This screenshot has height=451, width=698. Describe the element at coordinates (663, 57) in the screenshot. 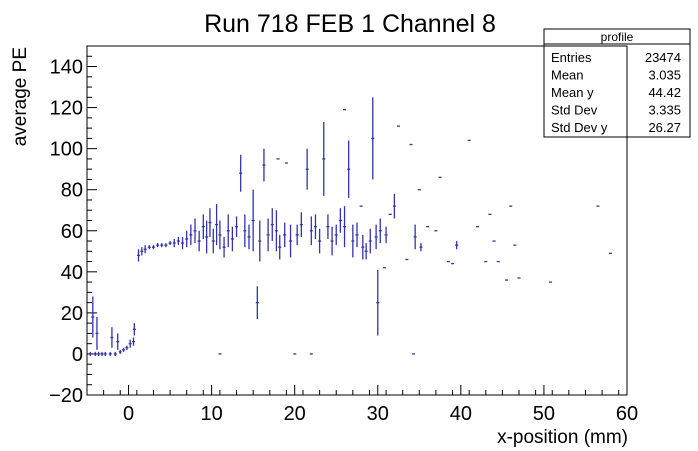

I see `stats-value: 23474` at that location.